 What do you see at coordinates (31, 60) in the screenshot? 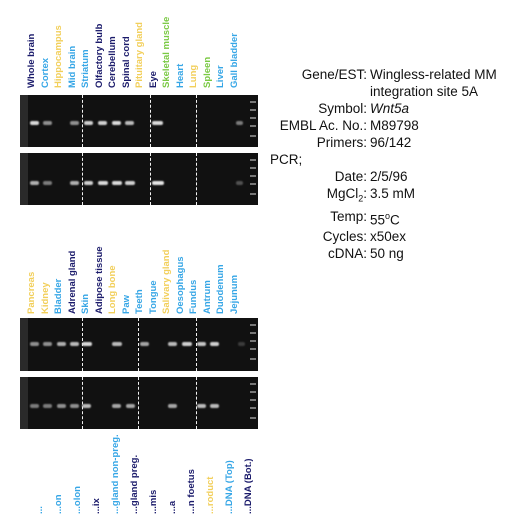
I see `lane-label: Whole brain` at bounding box center [31, 60].